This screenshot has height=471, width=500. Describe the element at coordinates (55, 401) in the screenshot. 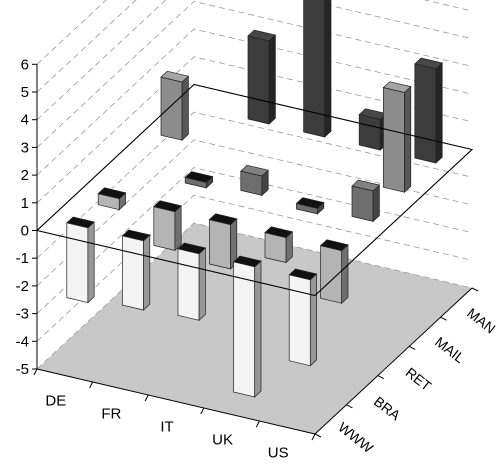

I see `x-tick-label: DE` at that location.